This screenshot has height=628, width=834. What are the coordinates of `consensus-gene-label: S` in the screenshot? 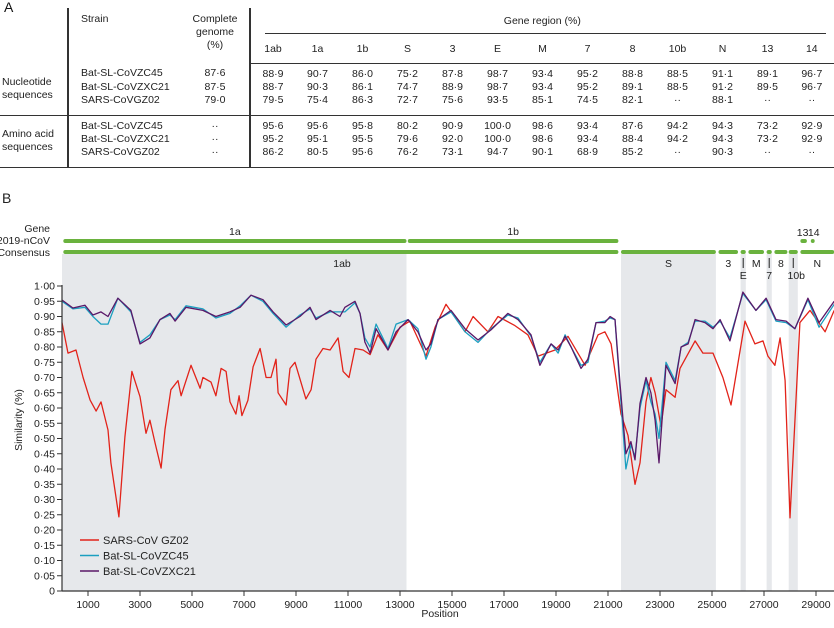 It's located at (668, 264).